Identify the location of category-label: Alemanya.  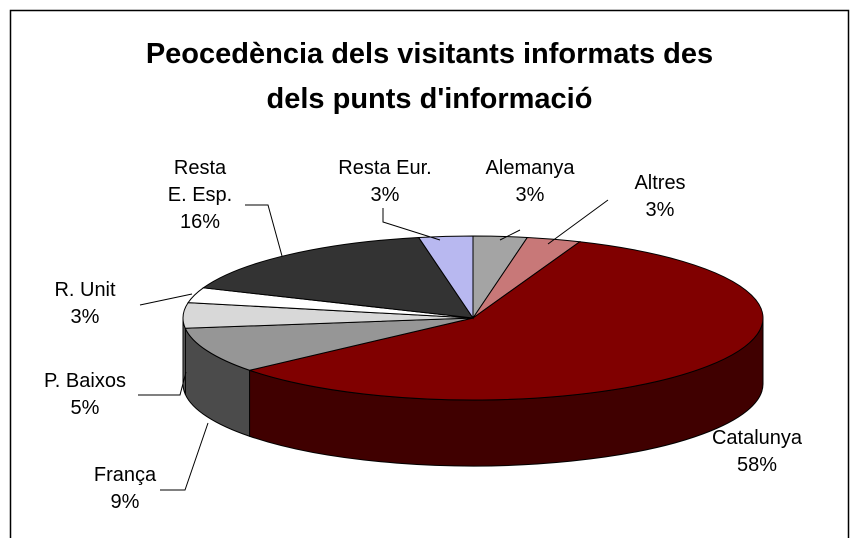
(530, 168).